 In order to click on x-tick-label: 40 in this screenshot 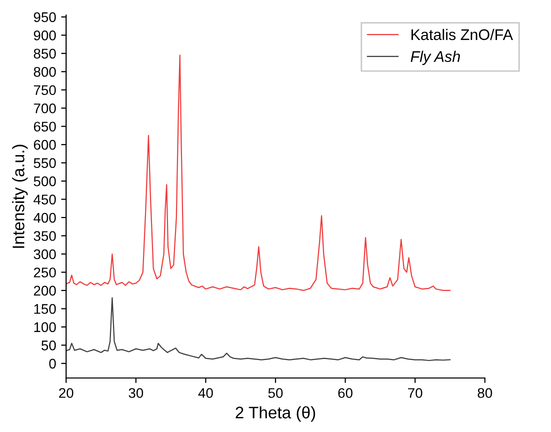, I will do `click(205, 393)`.